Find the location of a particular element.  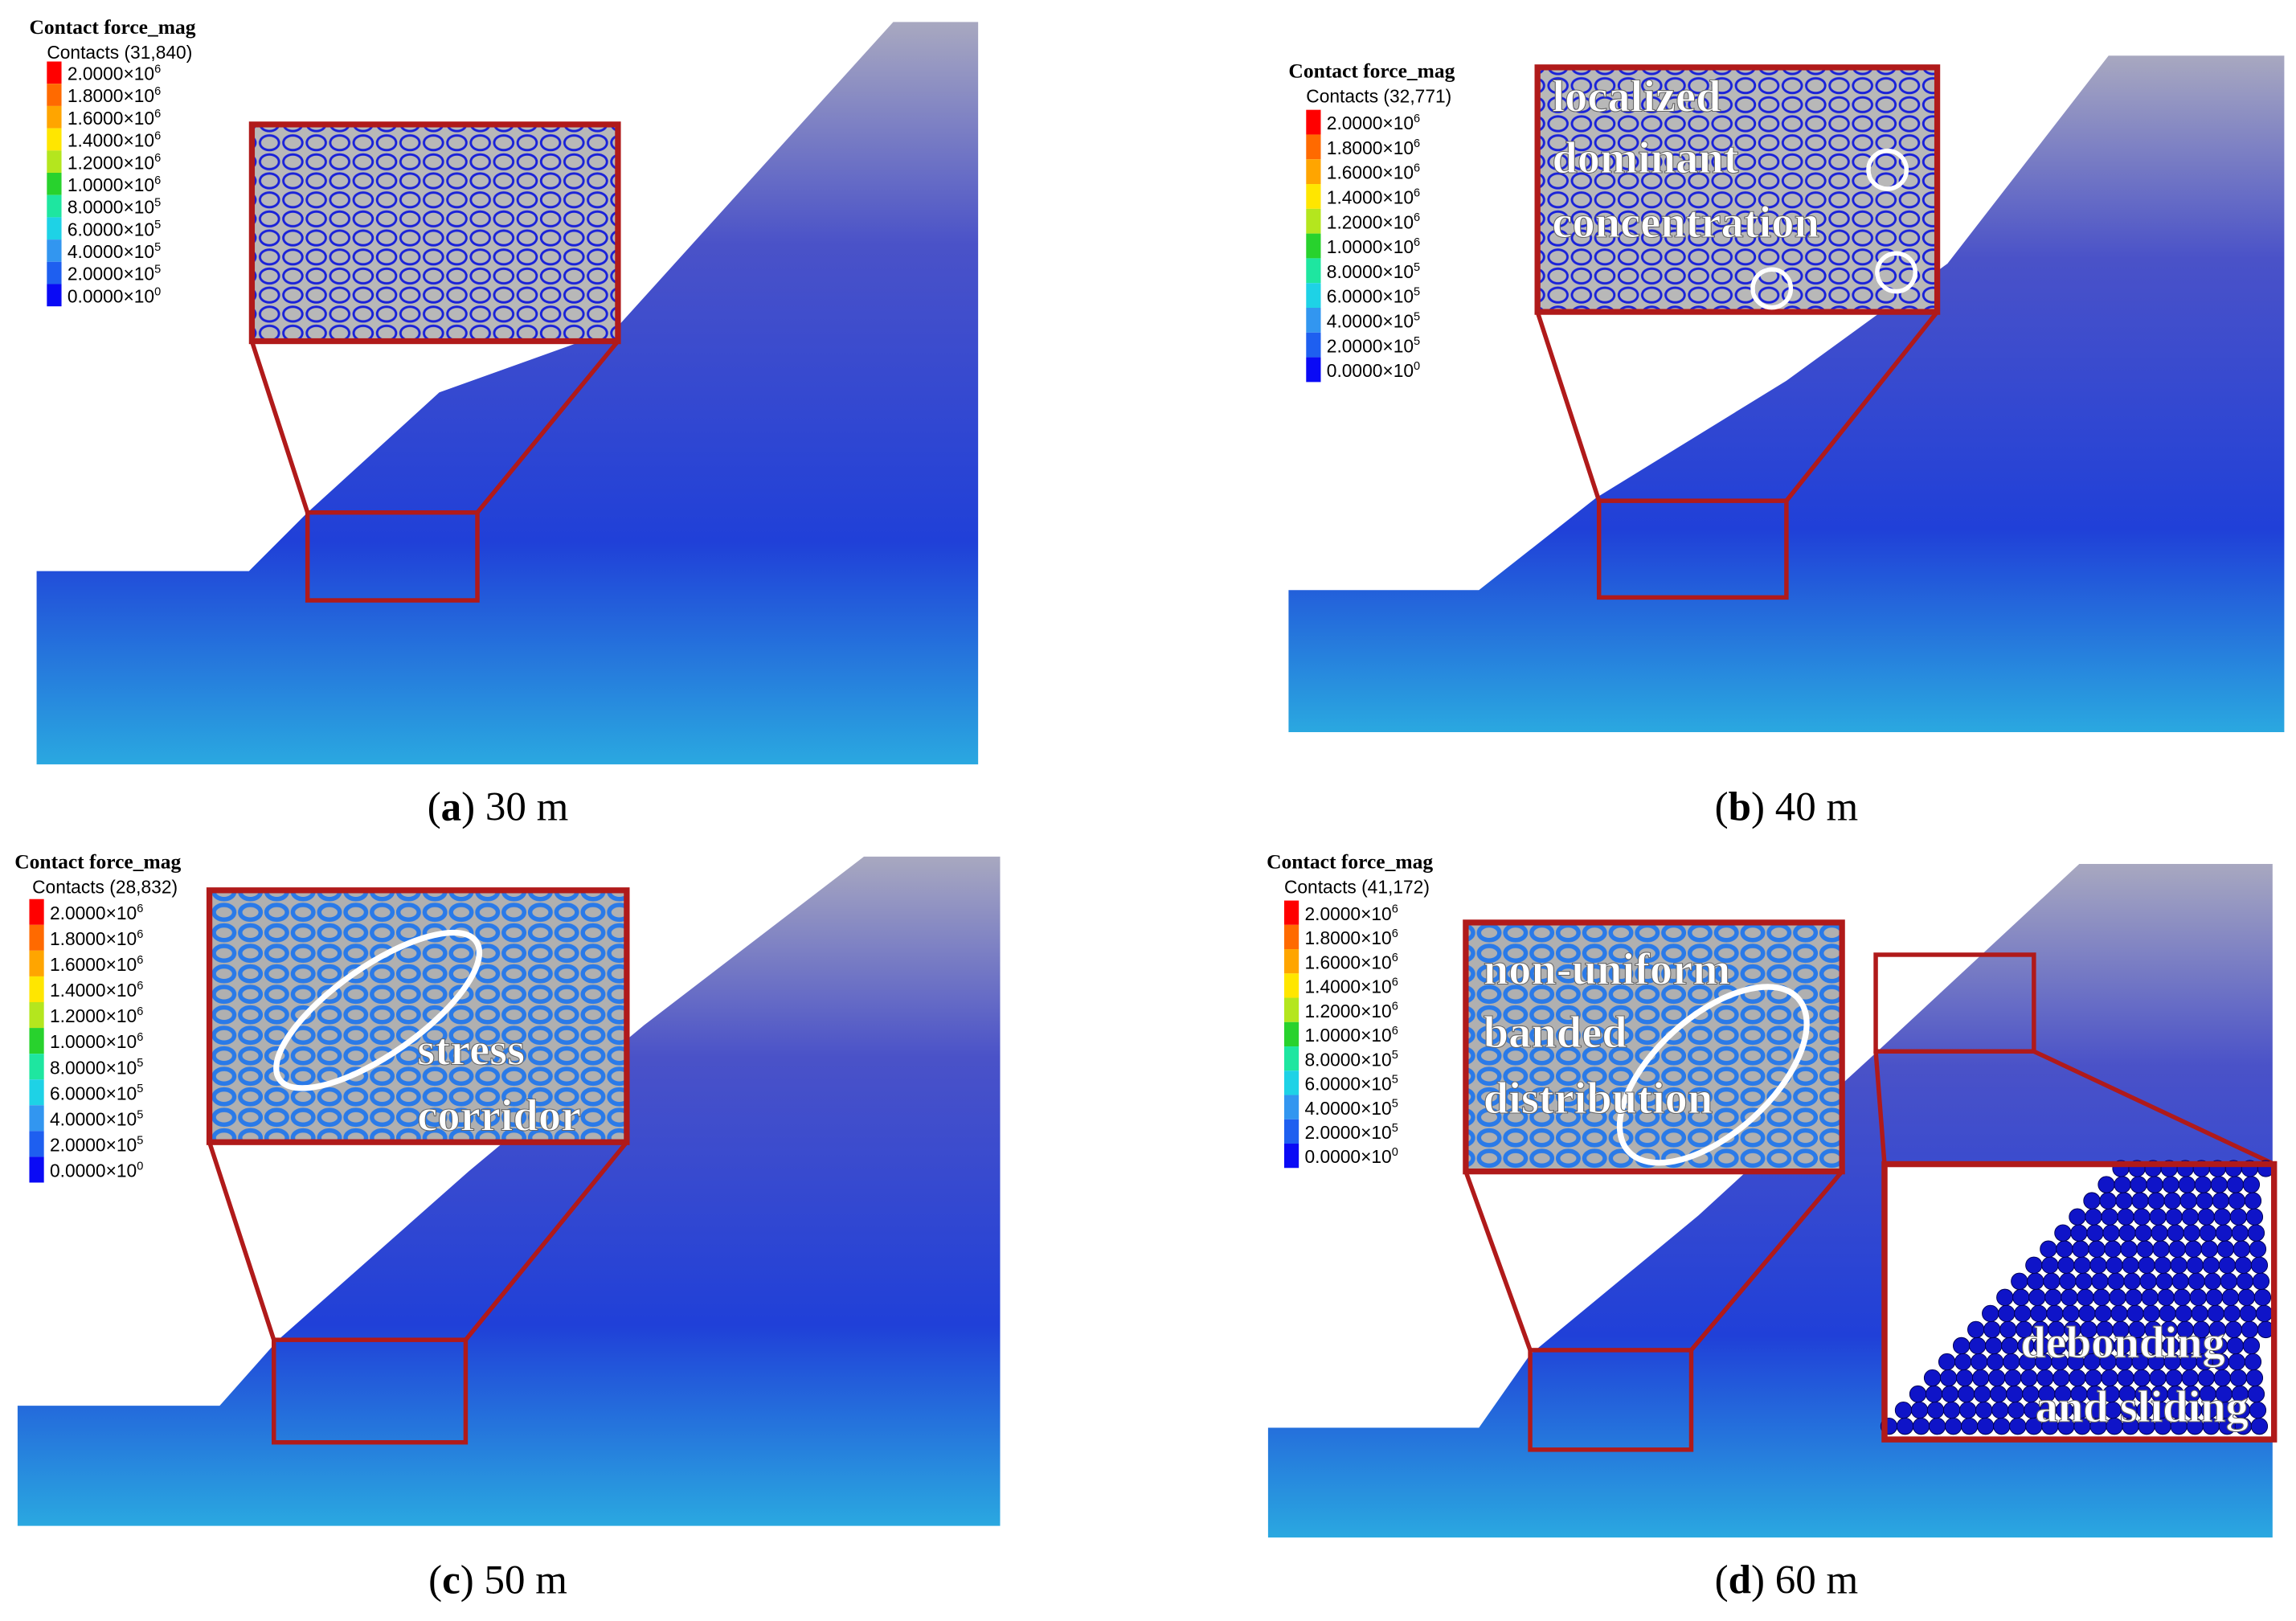

annotation: corridor is located at coordinates (499, 1116).